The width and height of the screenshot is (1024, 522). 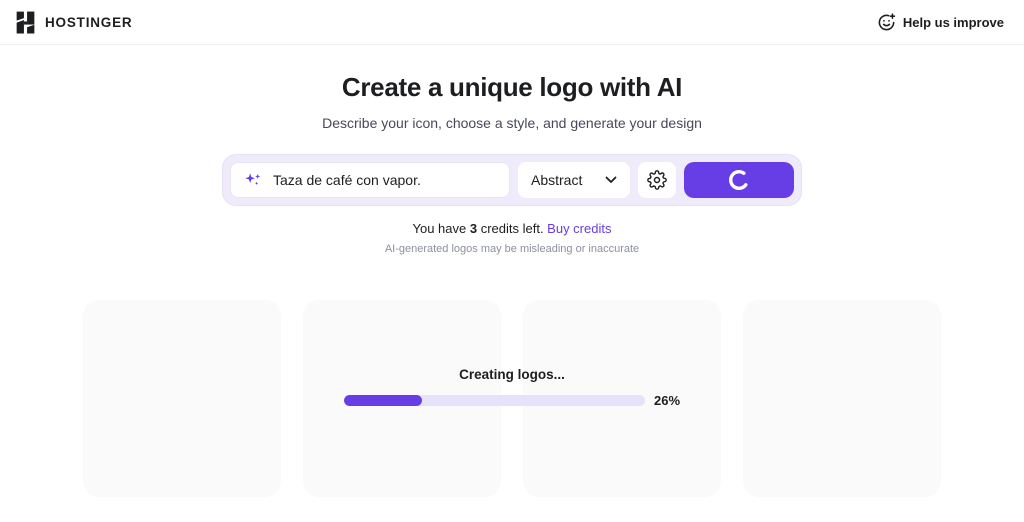 I want to click on help-label: Help us improve, so click(x=953, y=22).